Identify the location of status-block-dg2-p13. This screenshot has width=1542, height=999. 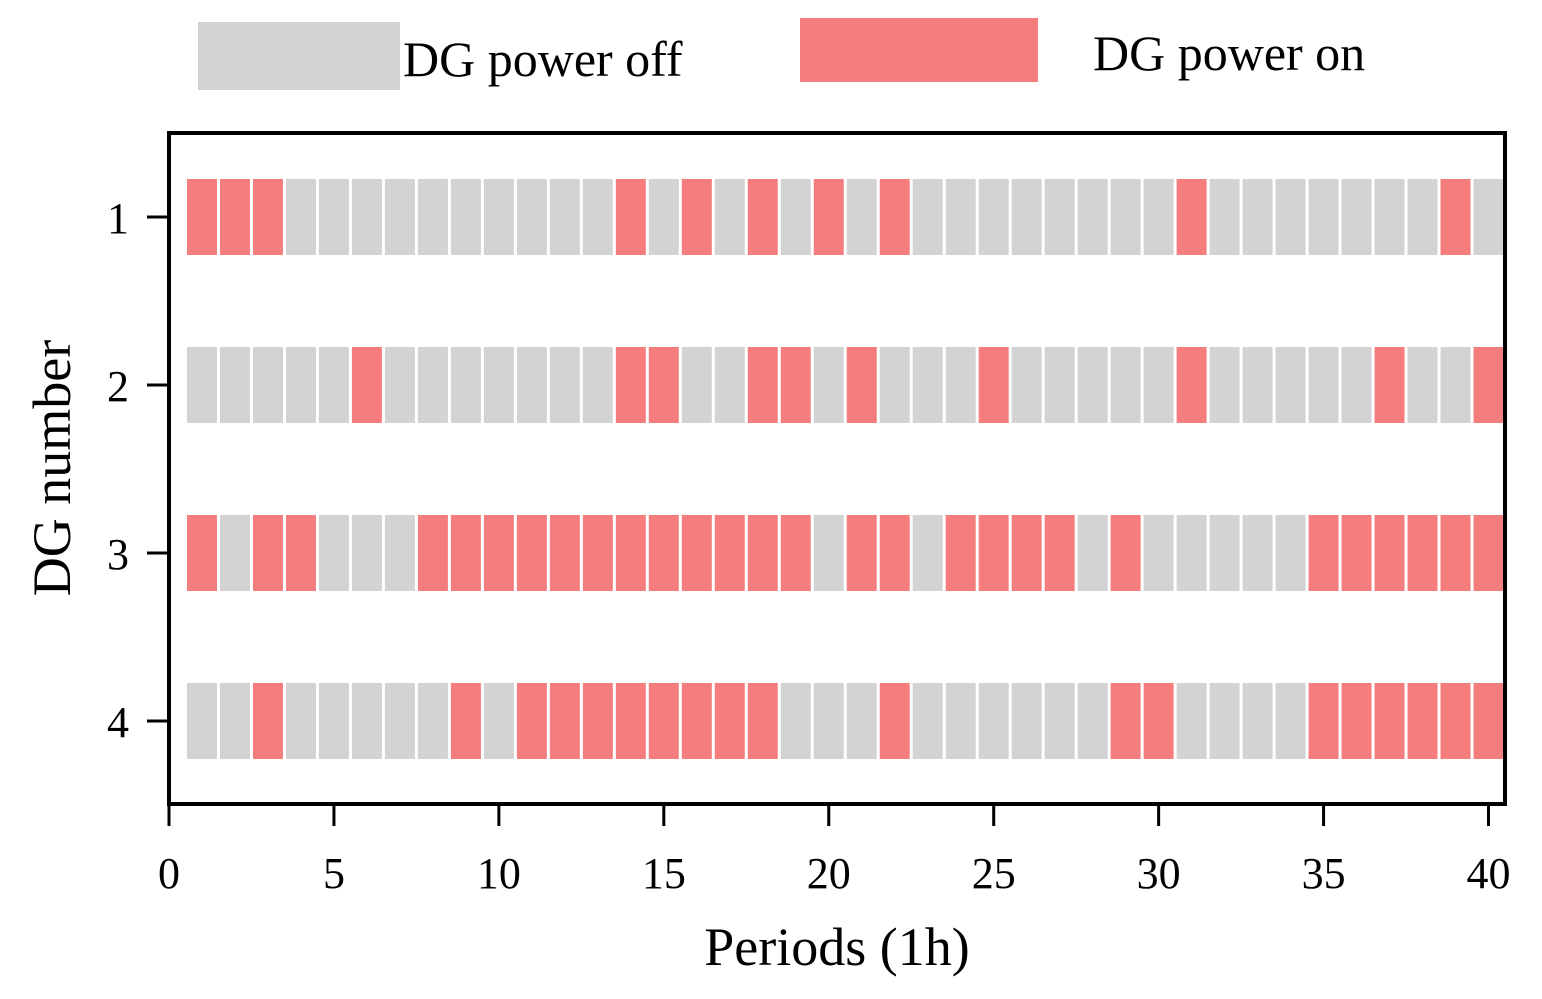
(597, 385).